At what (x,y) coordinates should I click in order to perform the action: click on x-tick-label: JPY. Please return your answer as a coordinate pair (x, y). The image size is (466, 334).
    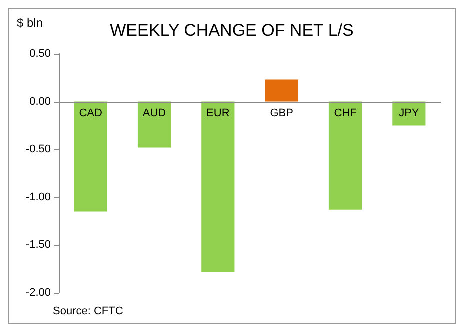
    Looking at the image, I should click on (409, 114).